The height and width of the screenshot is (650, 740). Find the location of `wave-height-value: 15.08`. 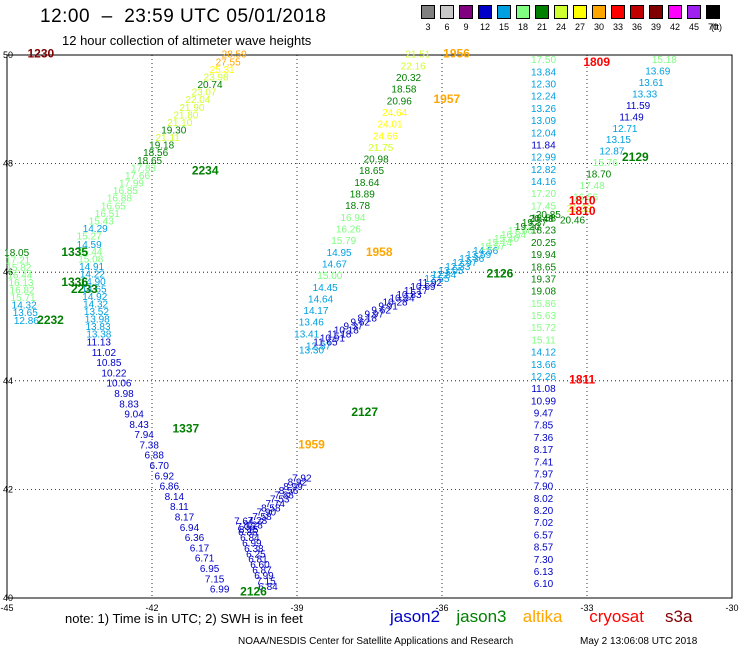

wave-height-value: 15.08 is located at coordinates (90, 260).